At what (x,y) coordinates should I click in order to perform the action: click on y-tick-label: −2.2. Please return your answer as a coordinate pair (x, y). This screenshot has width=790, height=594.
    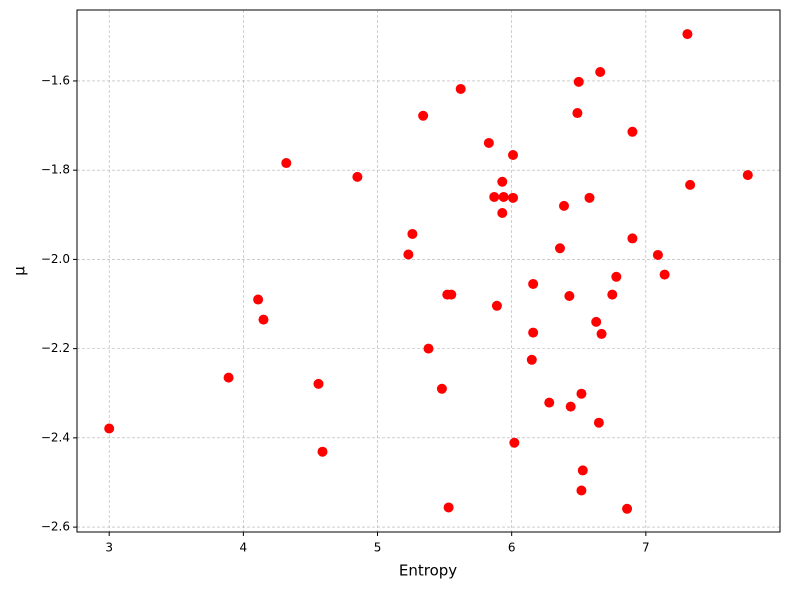
    Looking at the image, I should click on (55, 348).